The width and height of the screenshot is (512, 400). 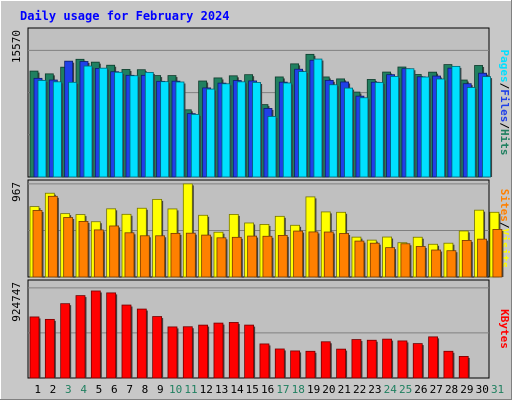 I want to click on x-tick-label-day-14: 14, so click(x=237, y=389).